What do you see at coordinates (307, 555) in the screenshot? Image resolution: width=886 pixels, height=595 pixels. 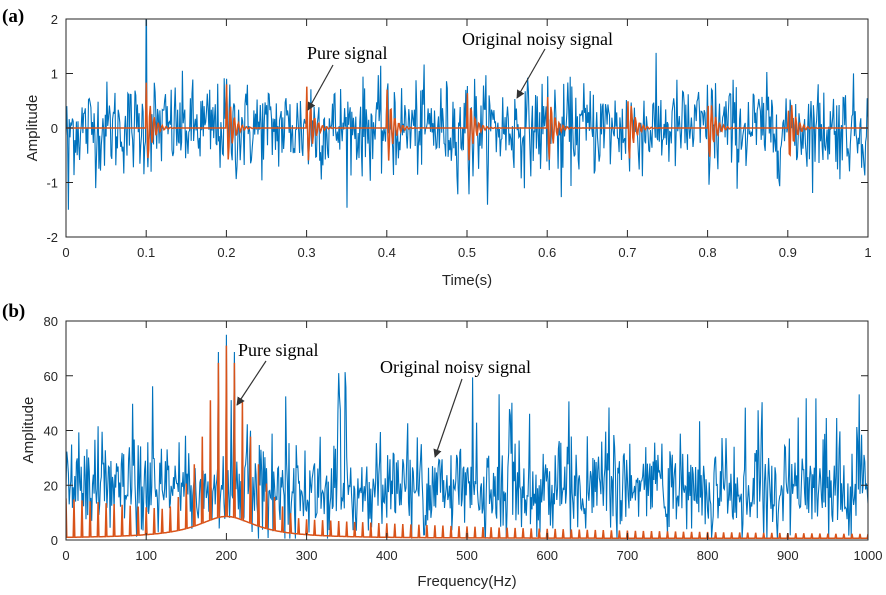 I see `x-tick-label: 300` at bounding box center [307, 555].